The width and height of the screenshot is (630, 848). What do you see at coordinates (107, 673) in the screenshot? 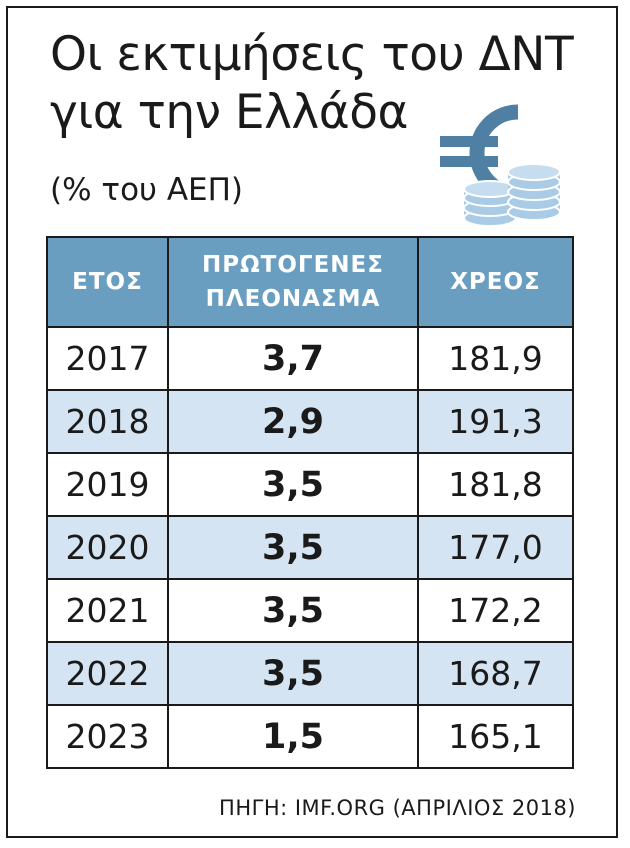
I see `cell-year: 2022` at bounding box center [107, 673].